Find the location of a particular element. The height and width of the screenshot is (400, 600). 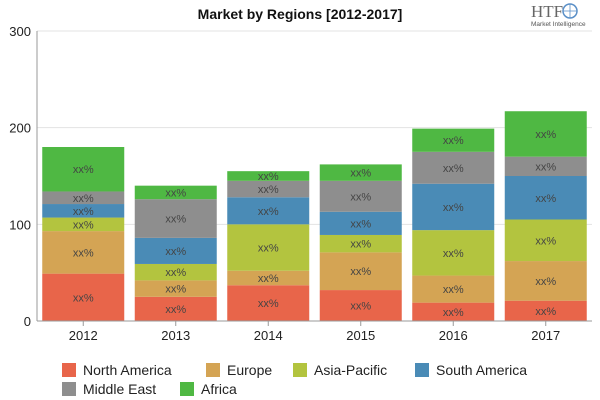

x-axis: 2012 2013 2014 2015 2016 2017 is located at coordinates (314, 331).